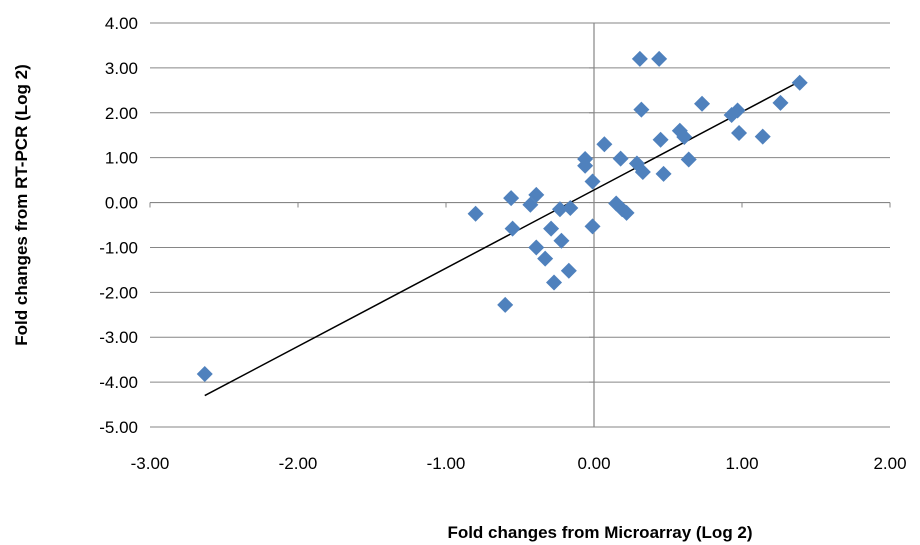 The width and height of the screenshot is (920, 545). Describe the element at coordinates (118, 292) in the screenshot. I see `y-tick-label: -2.00` at that location.